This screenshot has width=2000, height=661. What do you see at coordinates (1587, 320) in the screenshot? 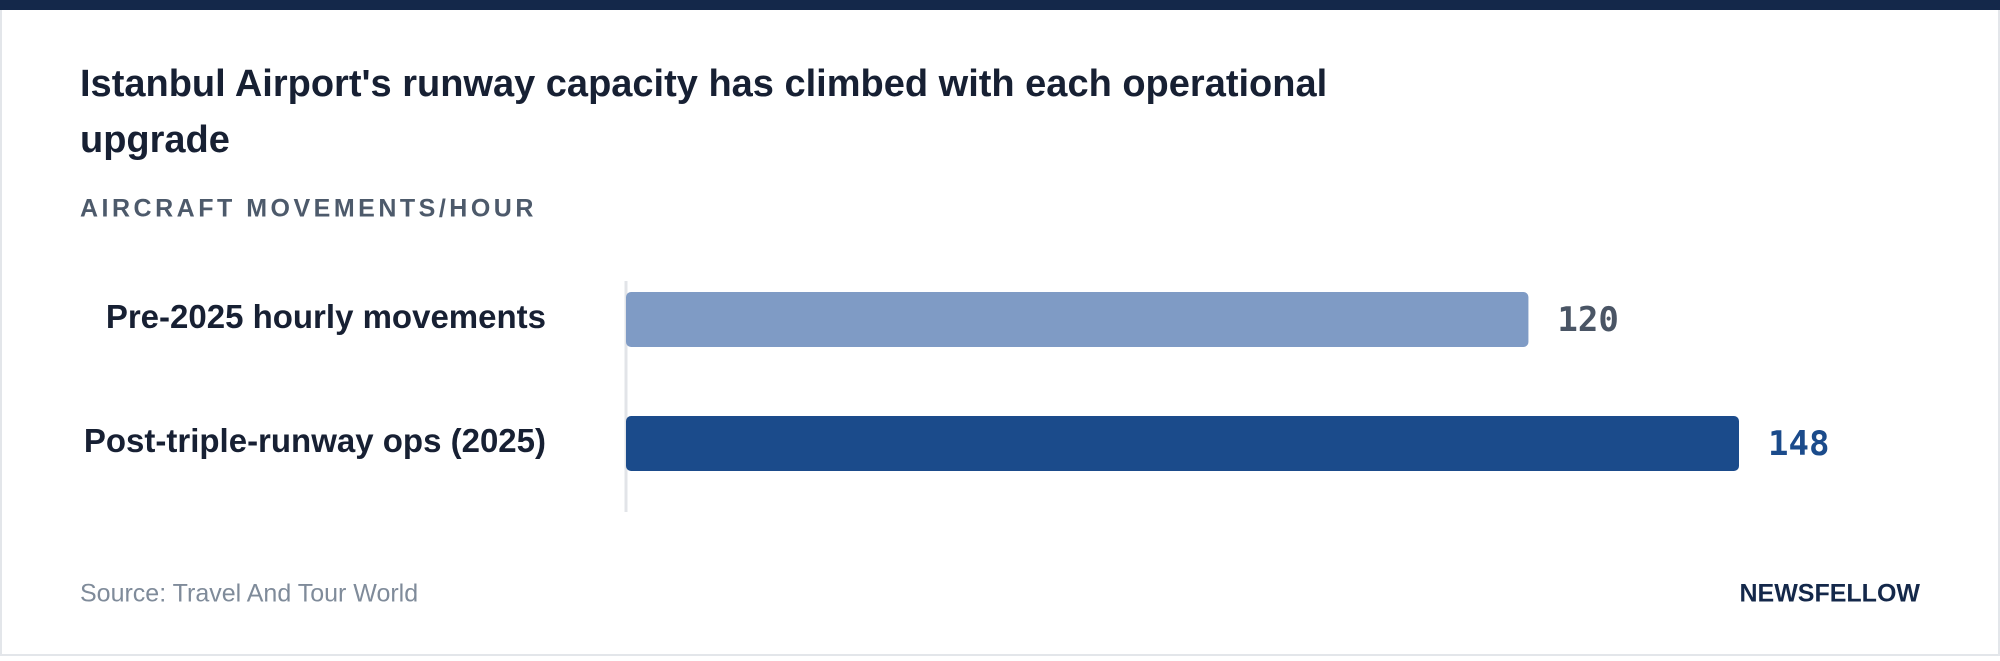
I see `value-label: 120` at bounding box center [1587, 320].